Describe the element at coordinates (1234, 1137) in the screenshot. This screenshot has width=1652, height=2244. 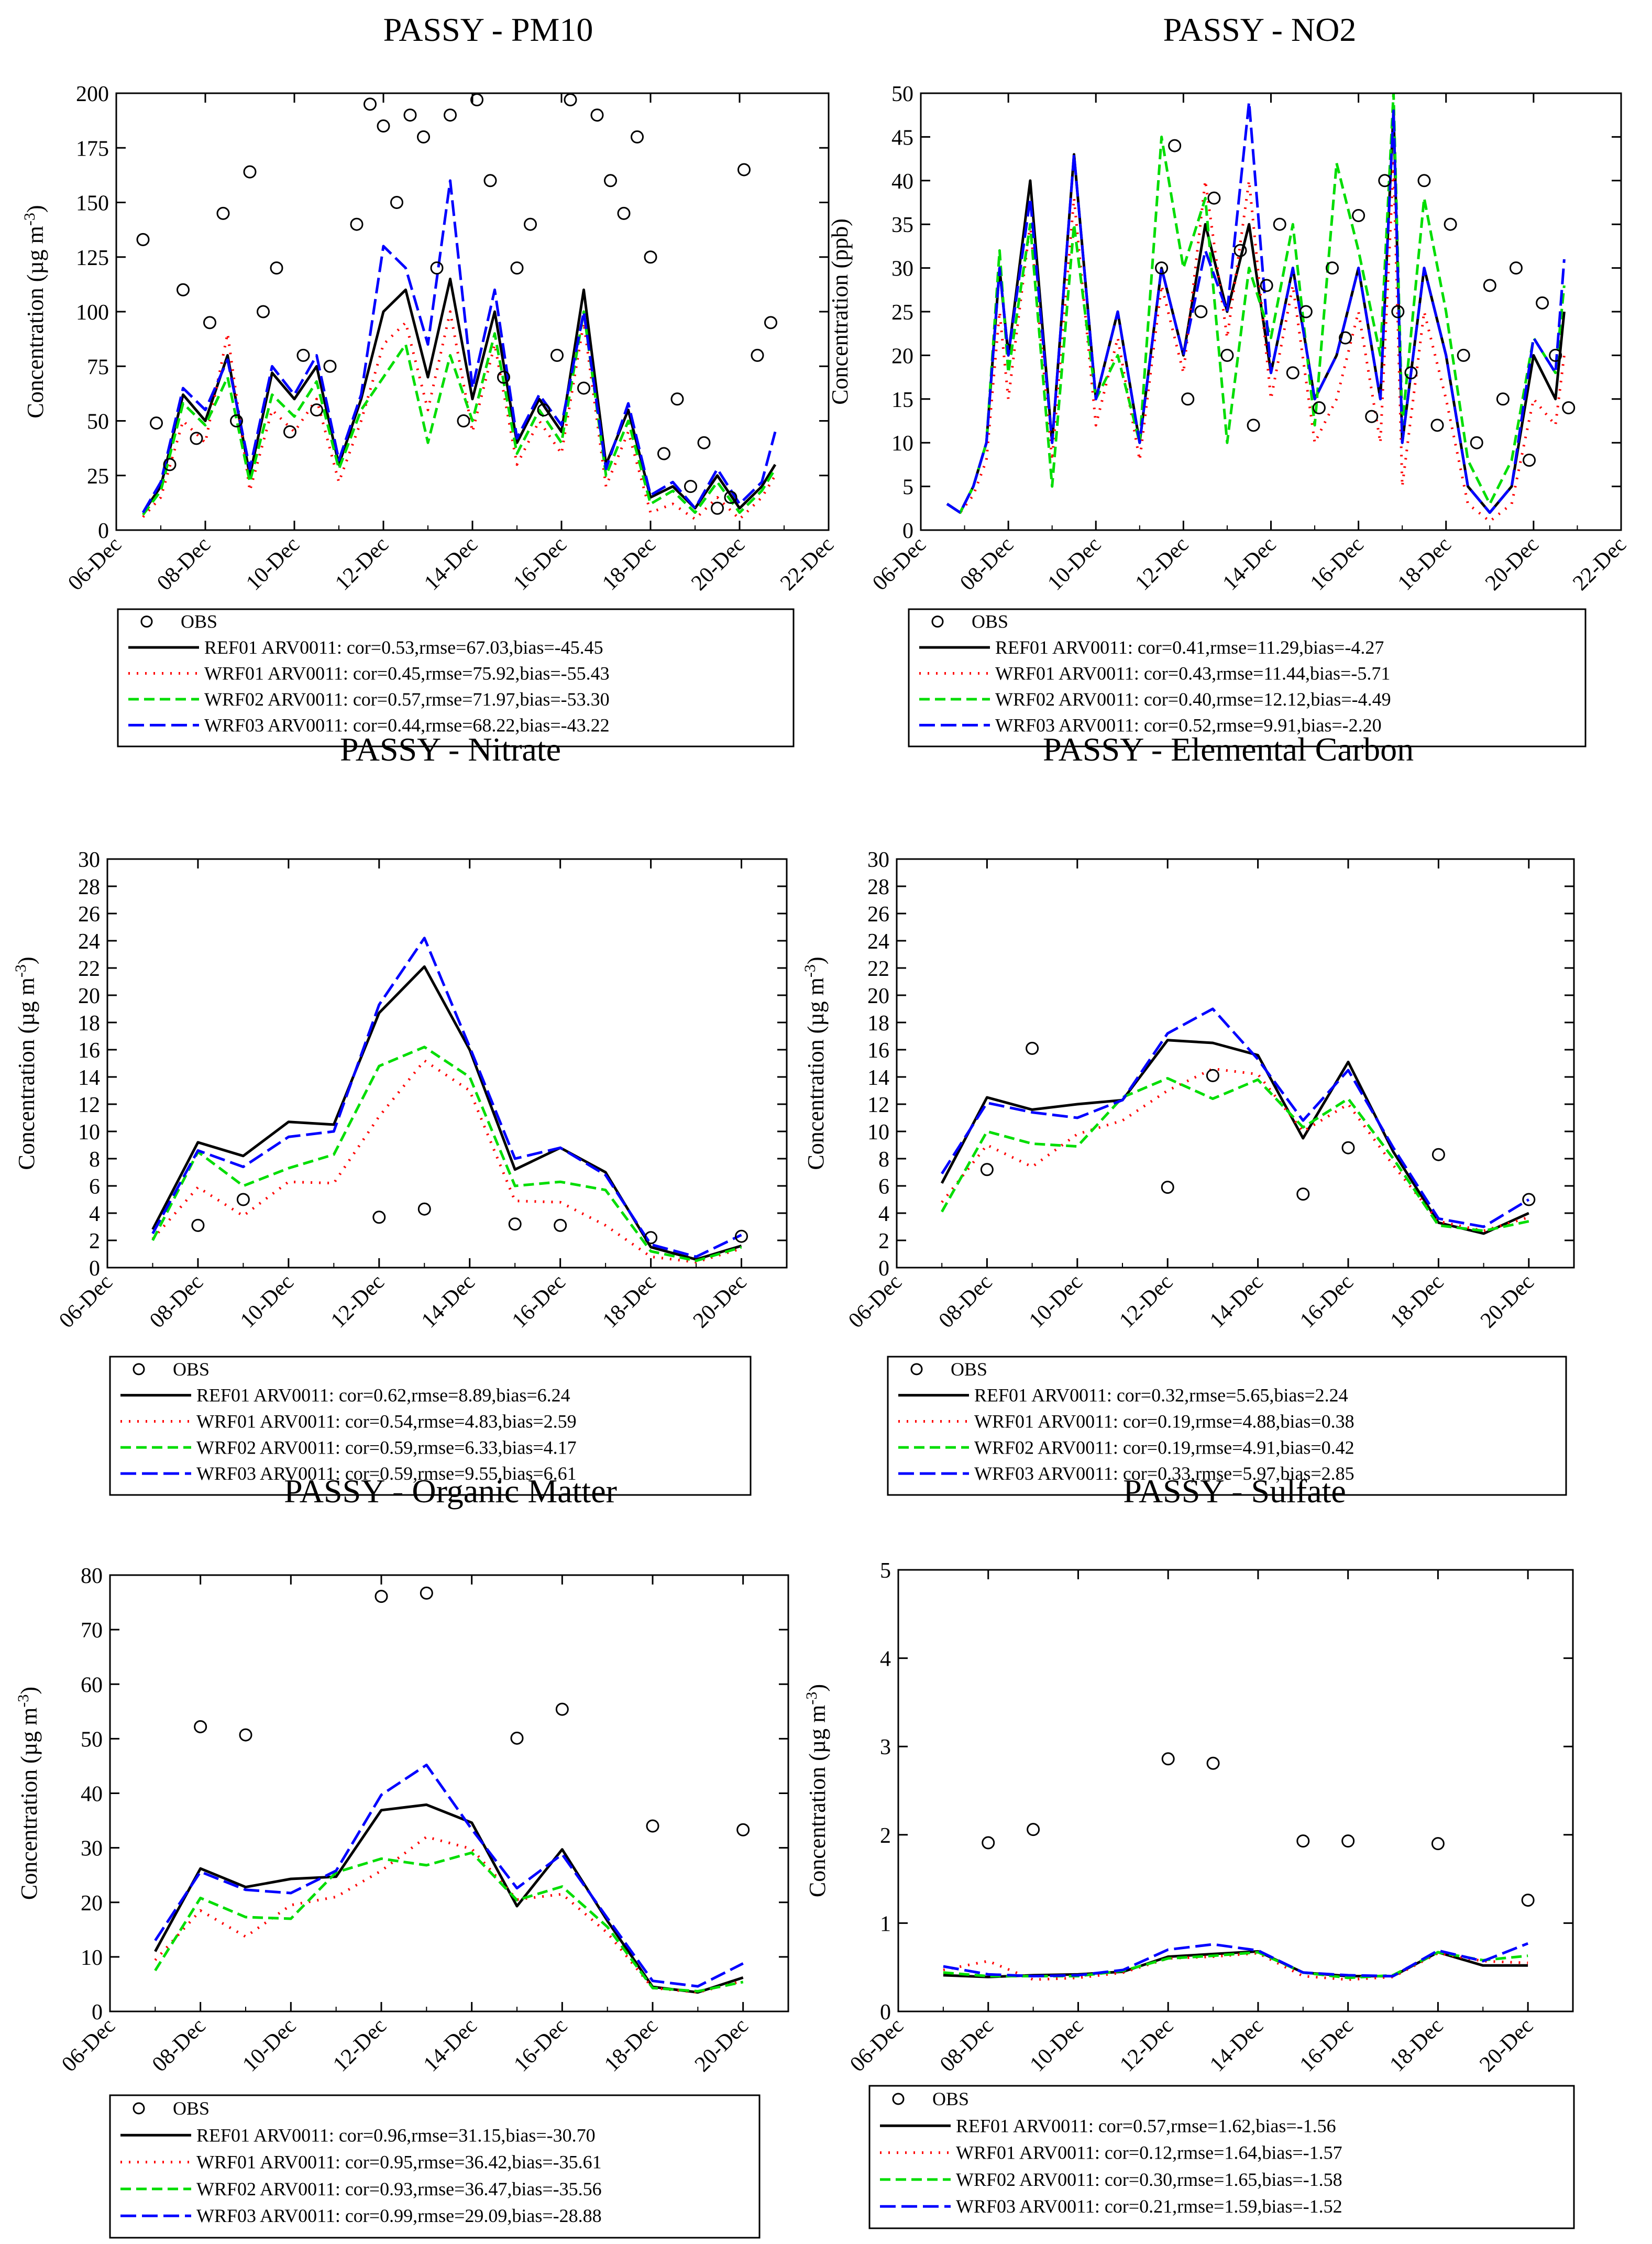
I see `series-line-ref01` at that location.